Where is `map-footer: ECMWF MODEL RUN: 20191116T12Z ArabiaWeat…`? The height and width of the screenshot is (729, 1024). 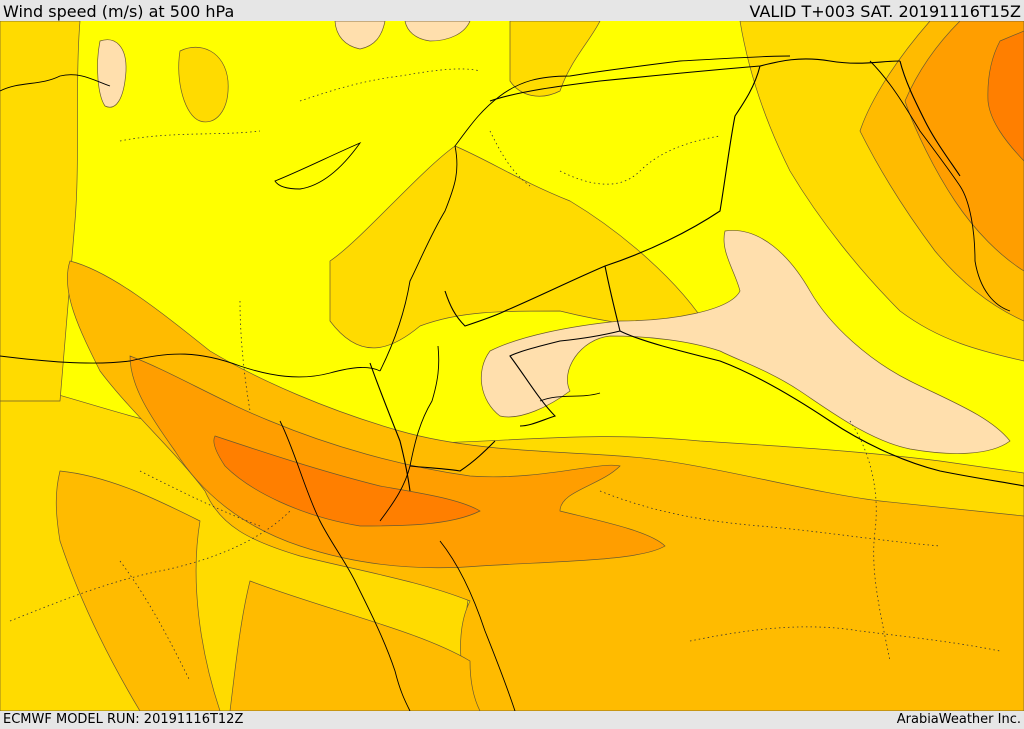
map-footer: ECMWF MODEL RUN: 20191116T12Z ArabiaWeat… is located at coordinates (512, 720).